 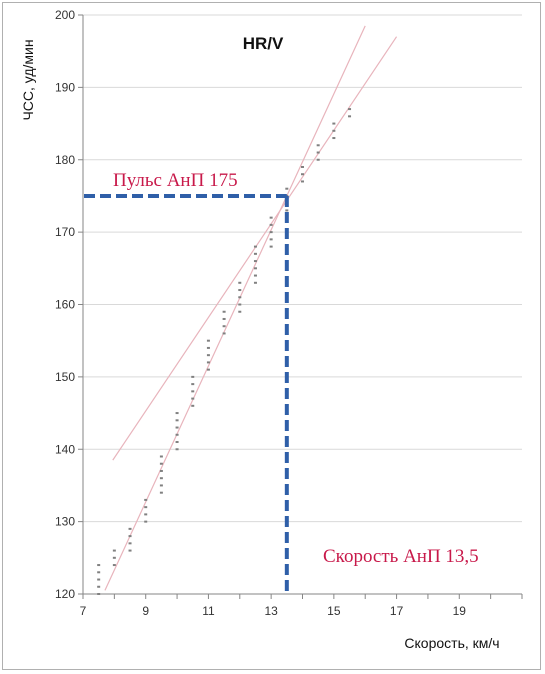 What do you see at coordinates (401, 556) in the screenshot?
I see `annotation-speed-threshold: Скорость АнП 13,5` at bounding box center [401, 556].